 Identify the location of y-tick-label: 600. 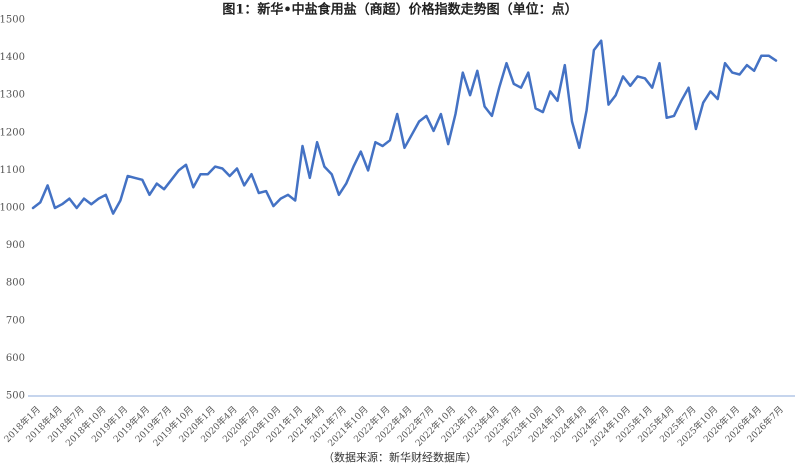
(15, 358).